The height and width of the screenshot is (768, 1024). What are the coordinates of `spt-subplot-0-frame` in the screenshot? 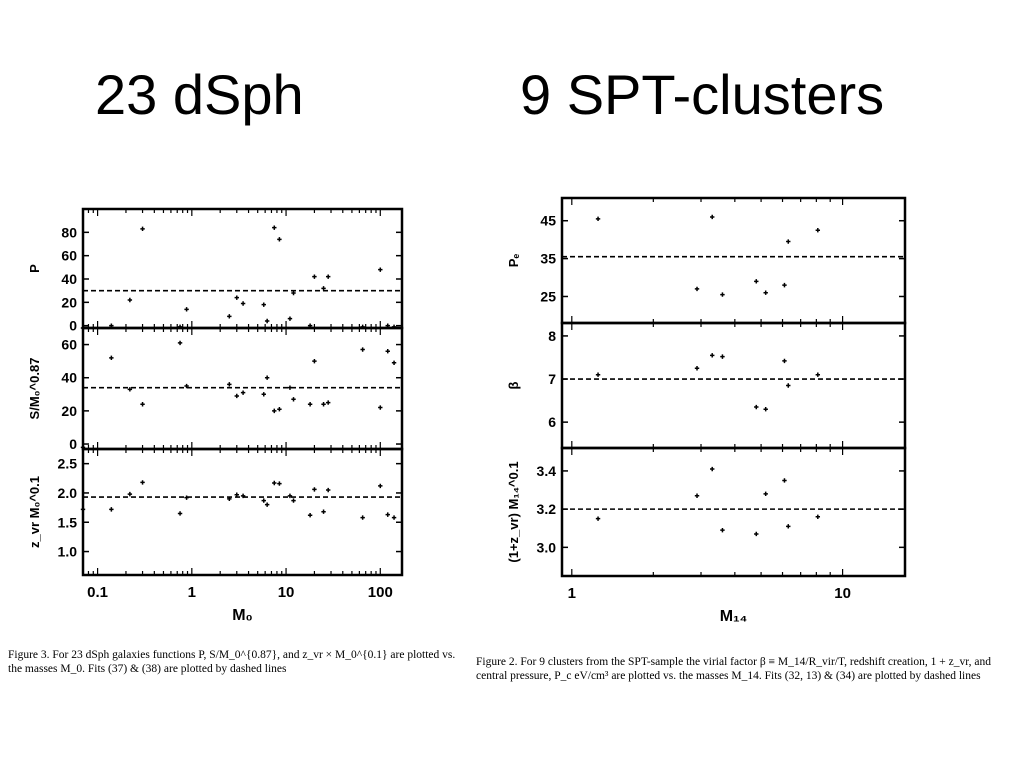 It's located at (733, 260).